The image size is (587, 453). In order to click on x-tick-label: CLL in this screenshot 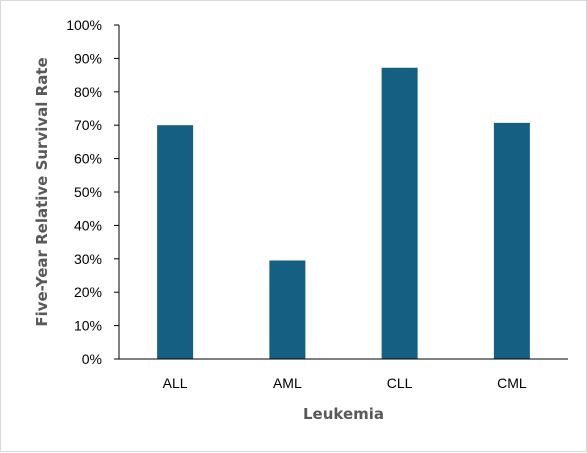, I will do `click(400, 383)`.